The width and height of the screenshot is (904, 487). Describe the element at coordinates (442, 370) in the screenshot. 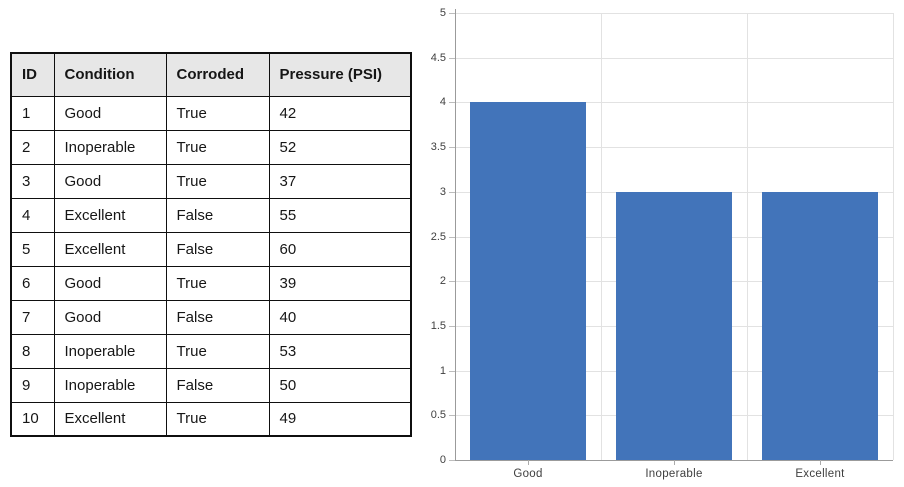

I see `y-axis-label: 1` at that location.